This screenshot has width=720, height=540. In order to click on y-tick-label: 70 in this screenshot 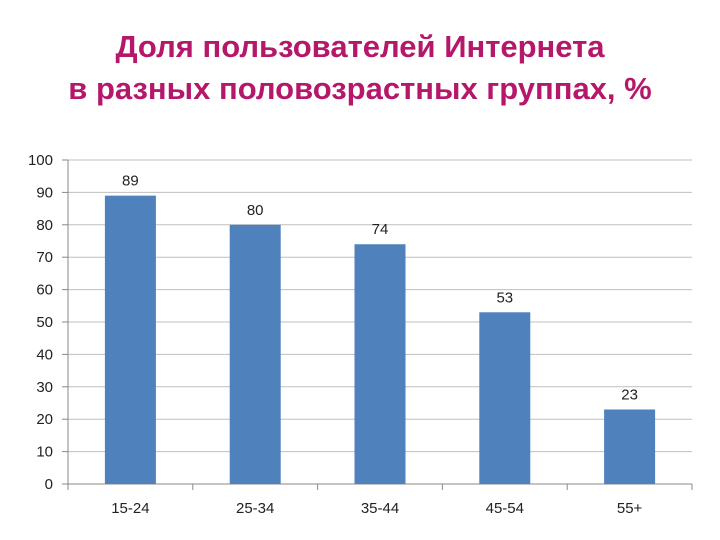, I will do `click(44, 257)`.